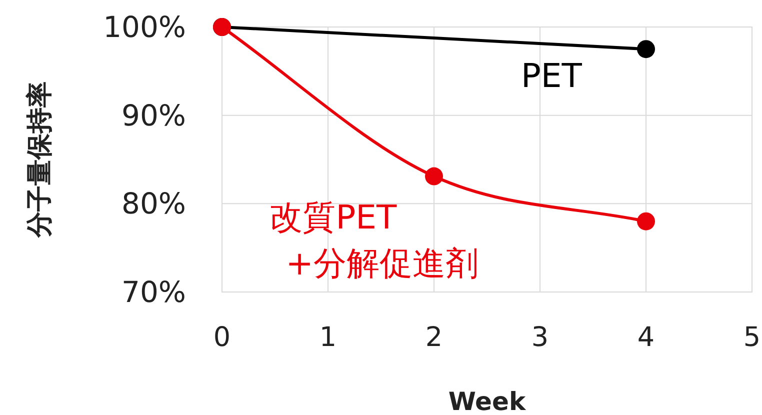 The width and height of the screenshot is (762, 415). What do you see at coordinates (374, 239) in the screenshot?
I see `series-label: 改質PET +分解促進剤` at bounding box center [374, 239].